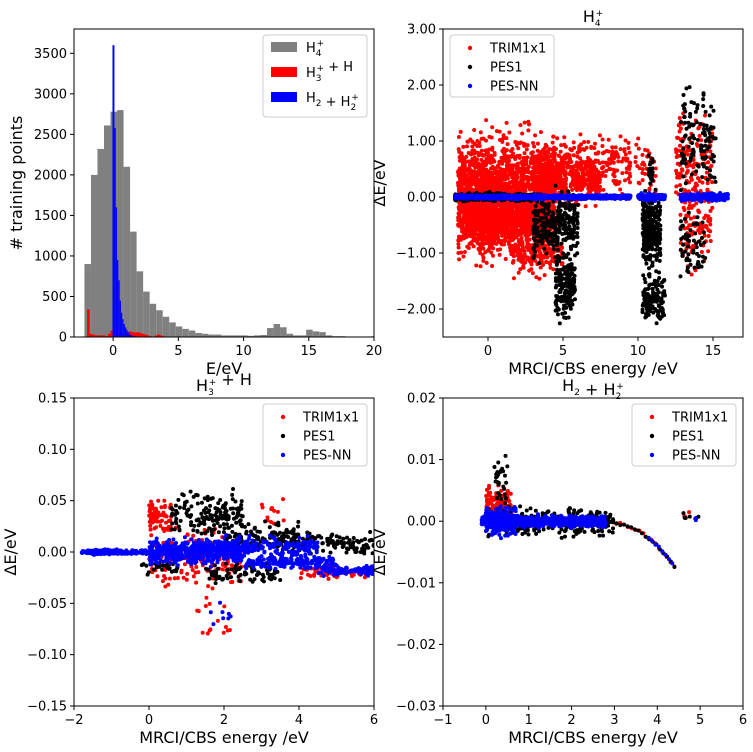  Describe the element at coordinates (243, 351) in the screenshot. I see `x-tick-label: 10` at that location.